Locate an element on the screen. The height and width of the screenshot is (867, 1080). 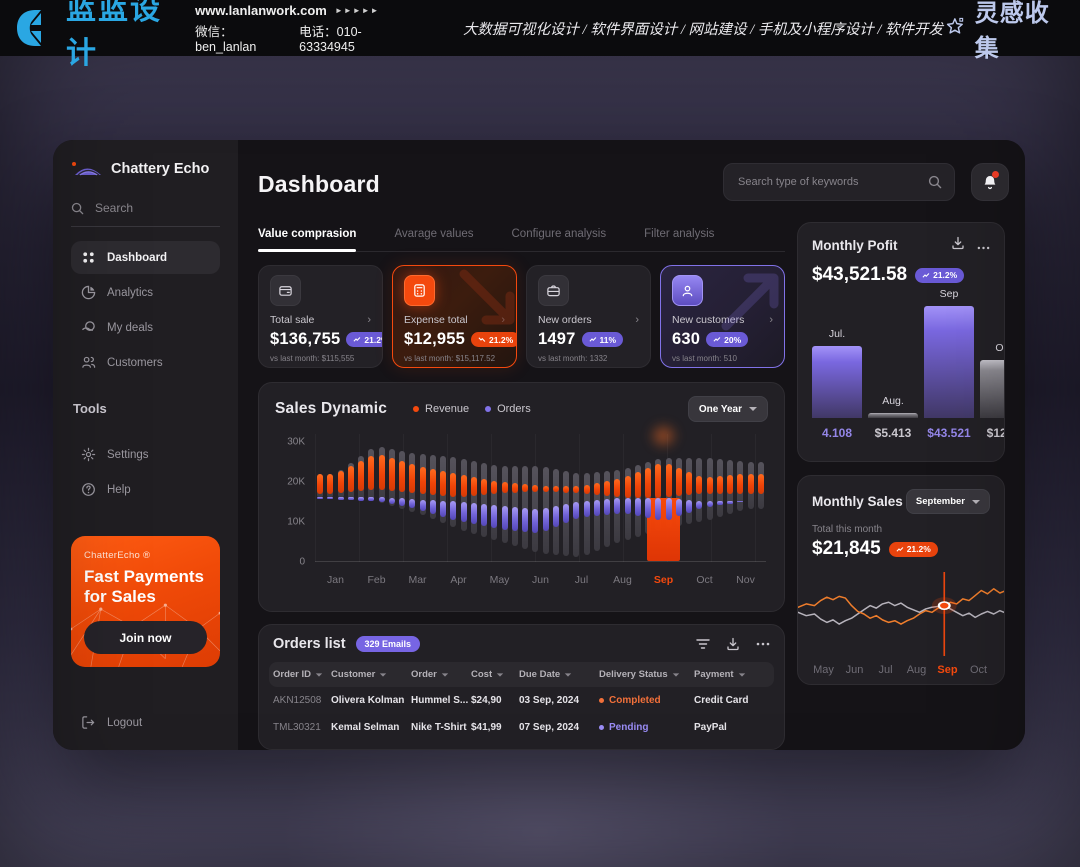
profit-bar-value: $5.413 is located at coordinates (893, 433).